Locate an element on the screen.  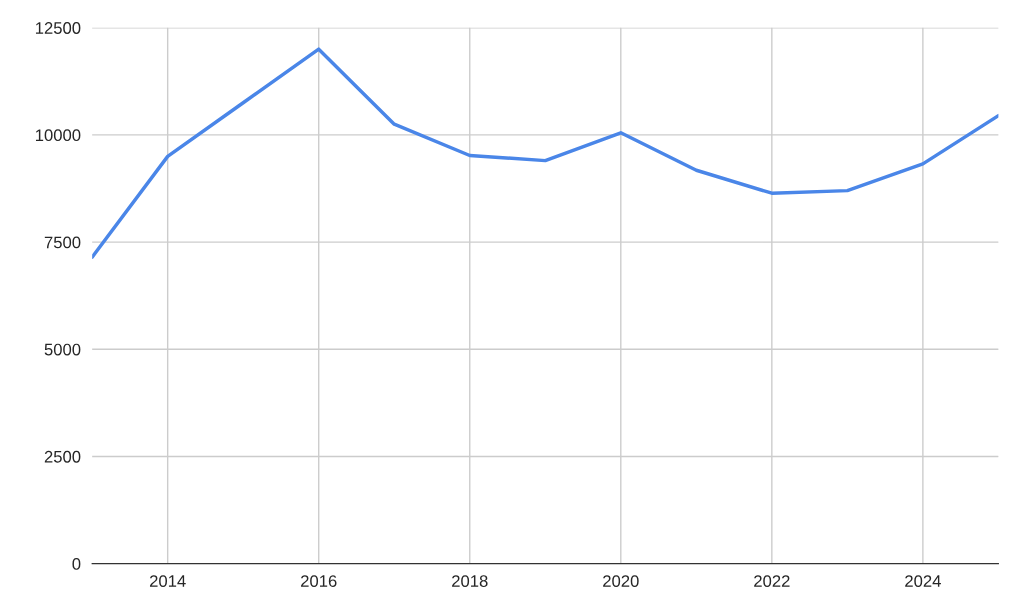
x-tick-label: 2016 is located at coordinates (319, 581).